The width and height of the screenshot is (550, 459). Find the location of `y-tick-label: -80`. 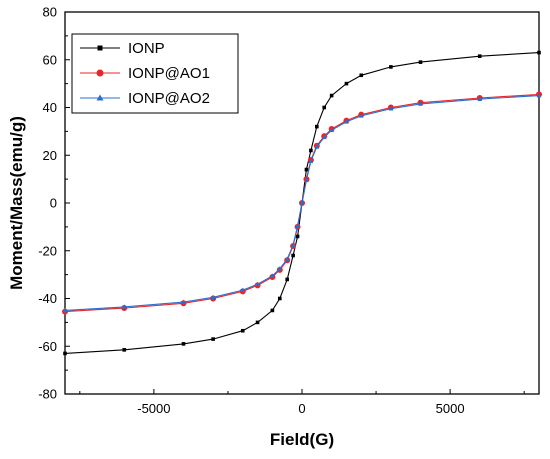

y-tick-label: -80 is located at coordinates (47, 394).